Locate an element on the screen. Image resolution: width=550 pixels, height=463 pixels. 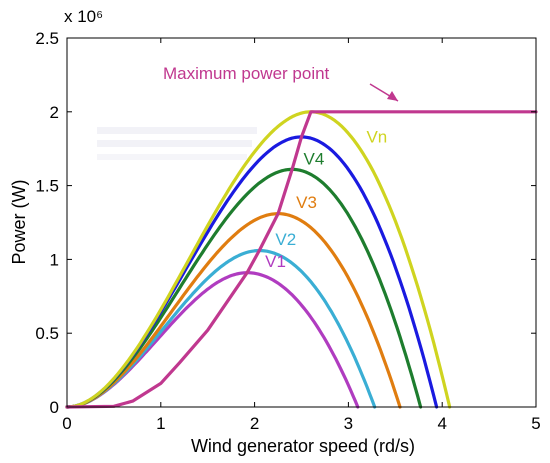
y-tick-label: 1 is located at coordinates (54, 259).